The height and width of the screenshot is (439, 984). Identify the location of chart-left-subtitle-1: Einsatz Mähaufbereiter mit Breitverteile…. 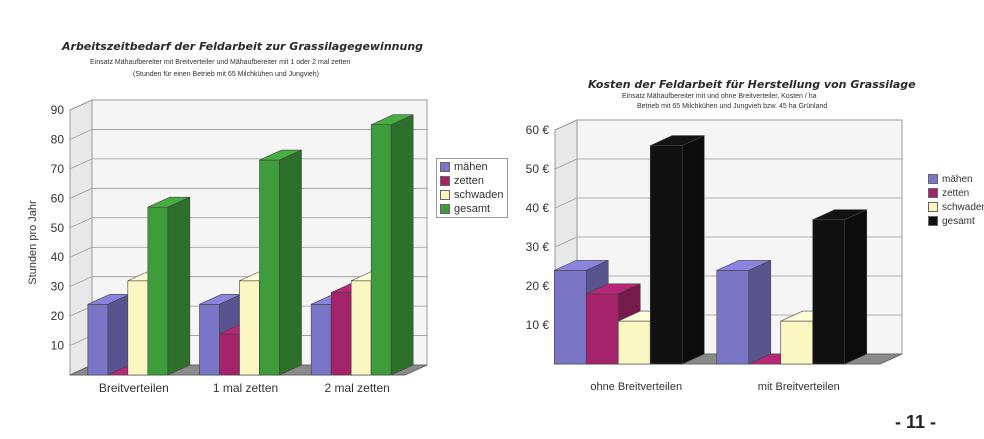
(220, 62).